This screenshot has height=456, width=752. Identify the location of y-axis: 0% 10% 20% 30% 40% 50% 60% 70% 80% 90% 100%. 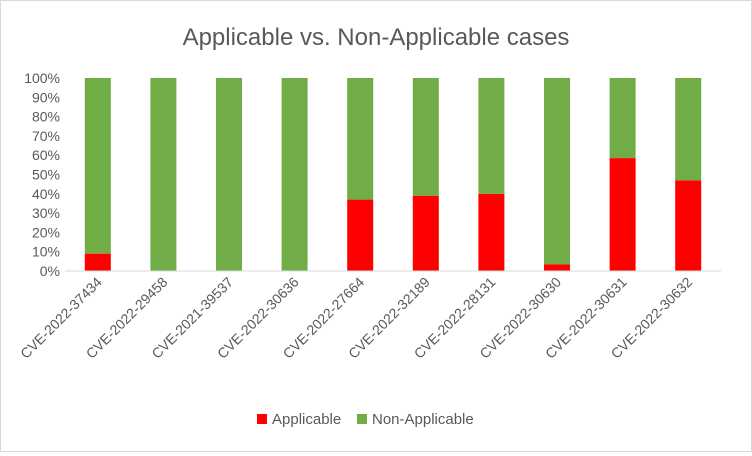
(42, 174).